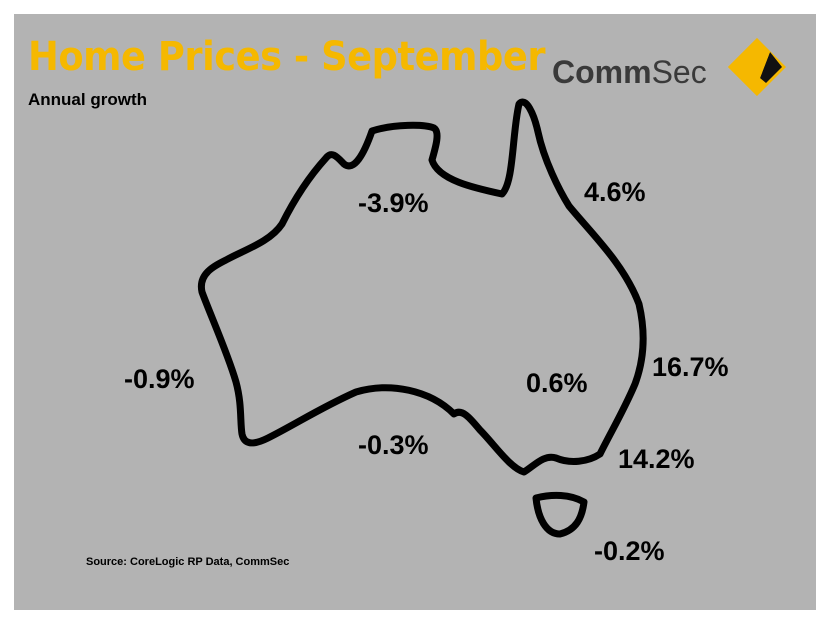 This screenshot has height=624, width=828. What do you see at coordinates (656, 459) in the screenshot?
I see `state-value-nsw-south: 14.2%` at bounding box center [656, 459].